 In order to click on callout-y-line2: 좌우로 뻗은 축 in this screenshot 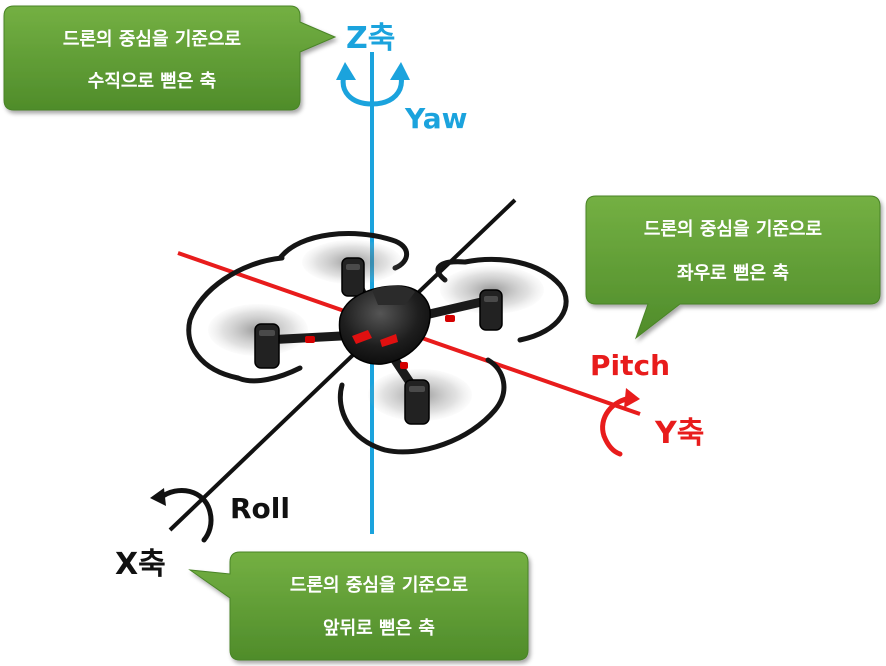, I will do `click(733, 273)`.